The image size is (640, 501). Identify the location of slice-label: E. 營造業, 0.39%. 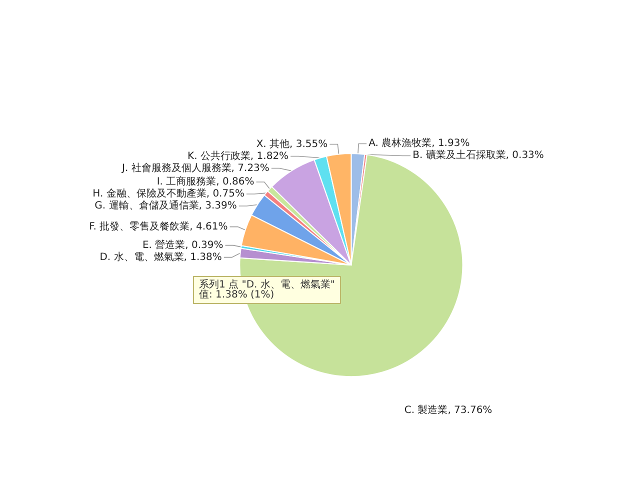
(183, 244).